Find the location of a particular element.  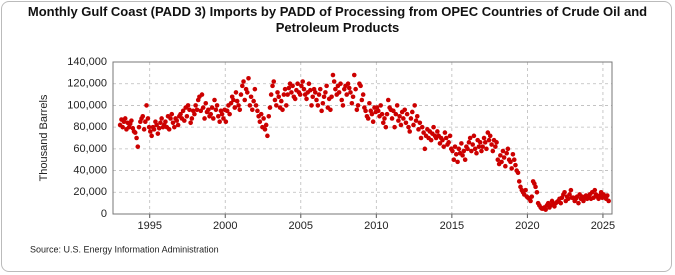

x-tick-label: 2005 is located at coordinates (301, 226).